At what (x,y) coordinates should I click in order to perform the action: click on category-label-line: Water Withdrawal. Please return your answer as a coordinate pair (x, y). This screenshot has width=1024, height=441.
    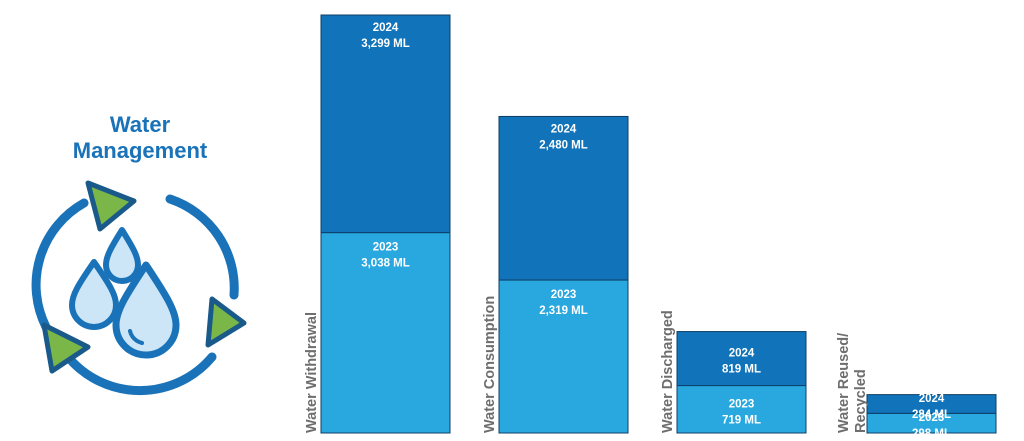
    Looking at the image, I should click on (312, 372).